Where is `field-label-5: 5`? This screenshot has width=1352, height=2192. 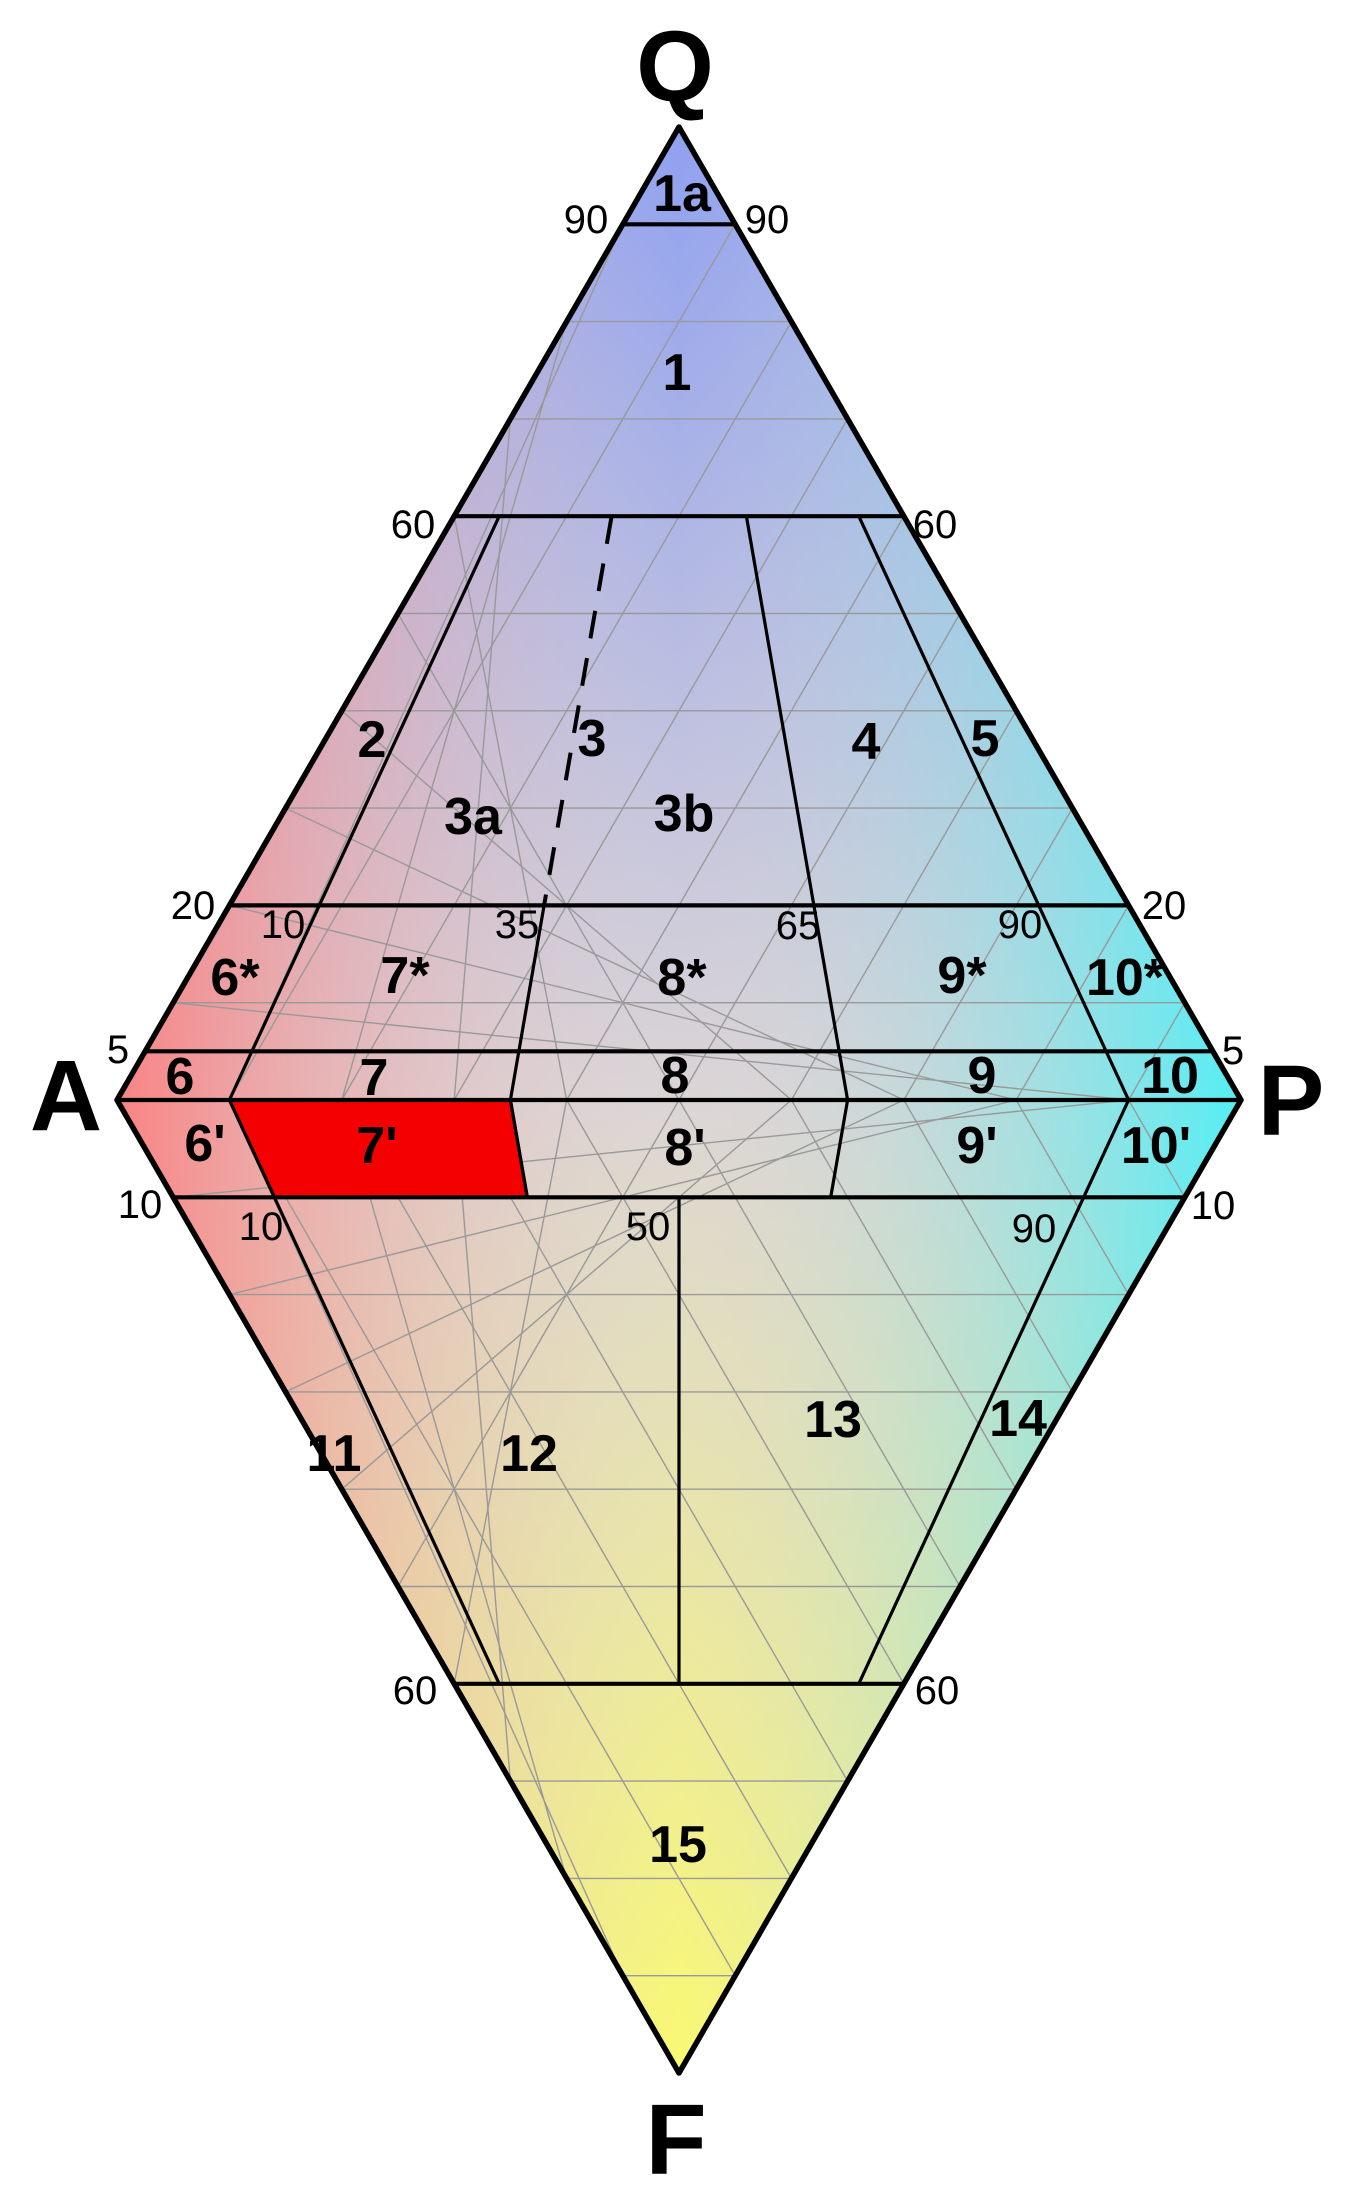
field-label-5: 5 is located at coordinates (985, 739).